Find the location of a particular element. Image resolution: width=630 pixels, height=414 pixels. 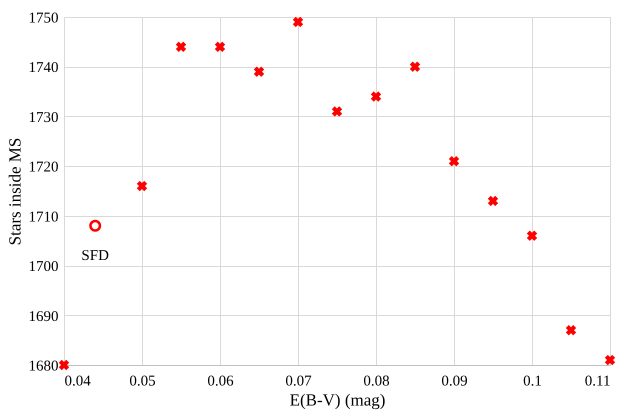

x-tick-label: 0.09 is located at coordinates (454, 382).